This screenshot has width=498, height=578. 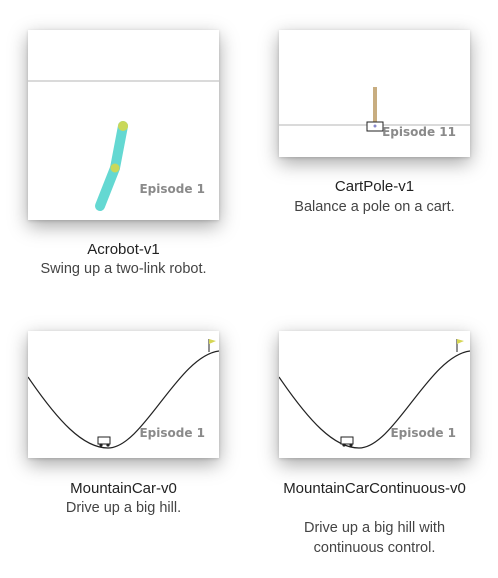 I want to click on env-title: Acrobot-v1, so click(x=123, y=249).